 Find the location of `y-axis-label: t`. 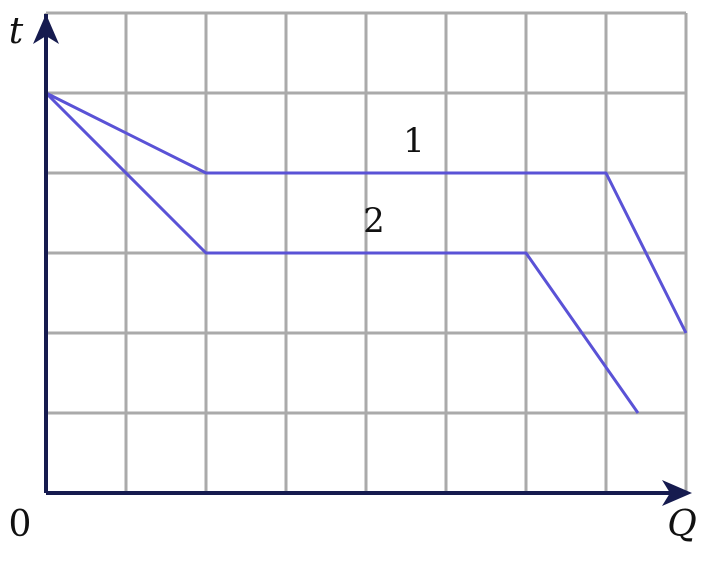

y-axis-label: t is located at coordinates (16, 31).